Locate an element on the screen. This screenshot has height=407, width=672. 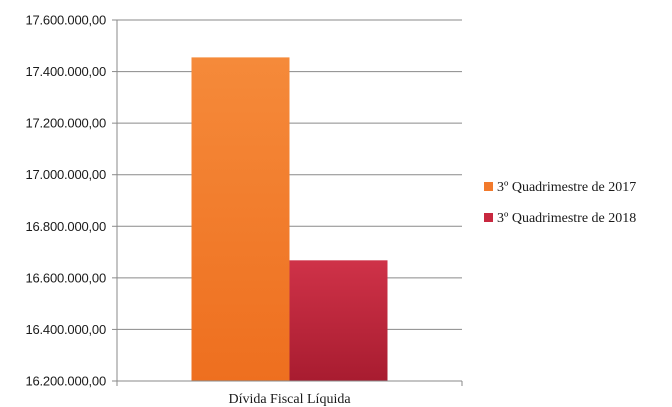
y-tick-label: 16.600.000,00 is located at coordinates (65, 277).